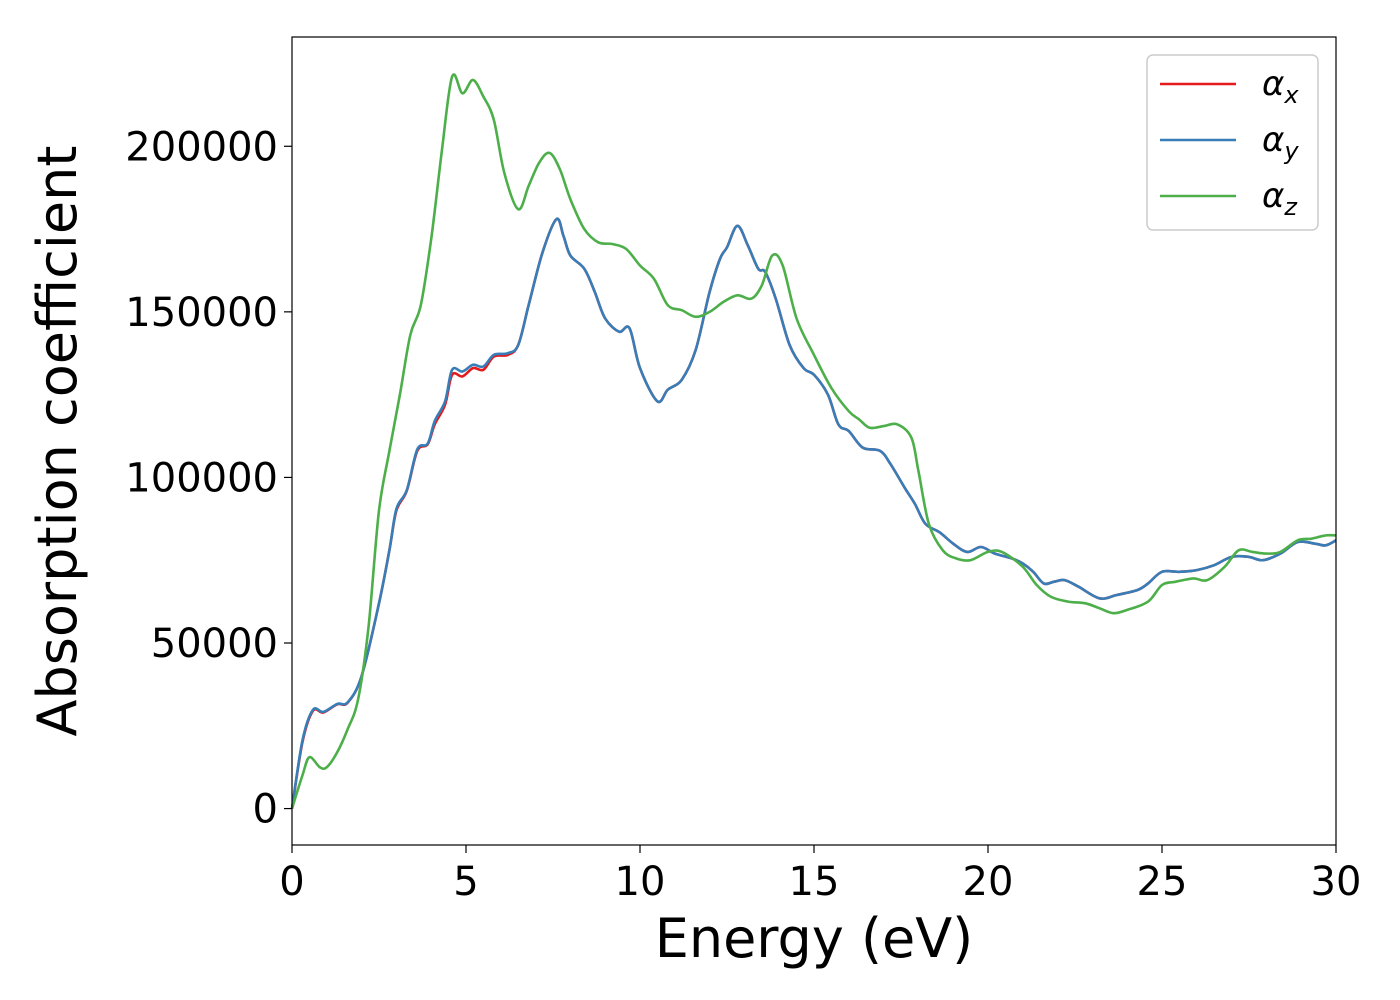  What do you see at coordinates (465, 882) in the screenshot?
I see `x-tick-label: 5` at bounding box center [465, 882].